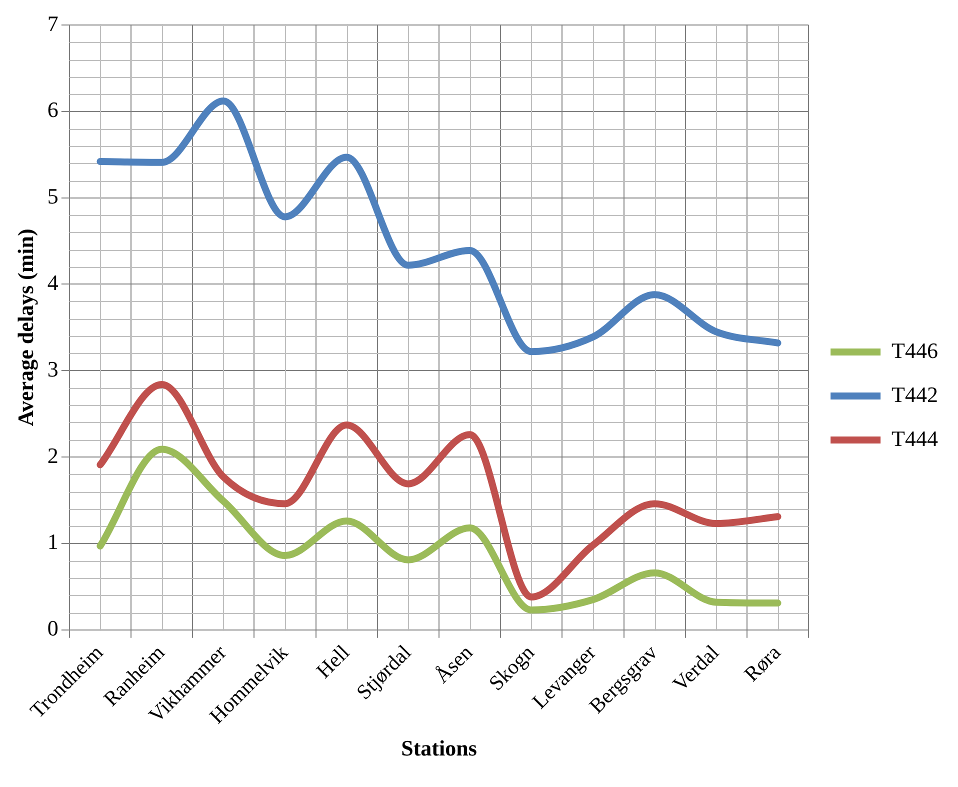 Image resolution: width=958 pixels, height=787 pixels. Describe the element at coordinates (915, 438) in the screenshot. I see `legend-label: T444` at that location.